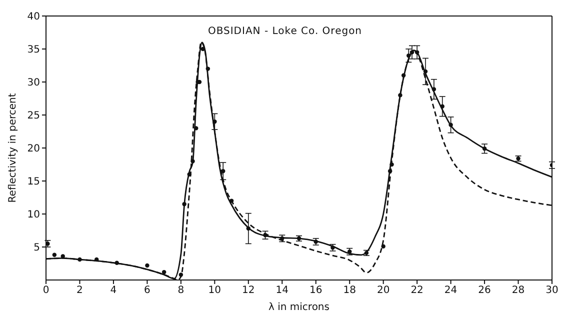  What do you see at coordinates (316, 290) in the screenshot?
I see `x-tick-label: 16` at bounding box center [316, 290].